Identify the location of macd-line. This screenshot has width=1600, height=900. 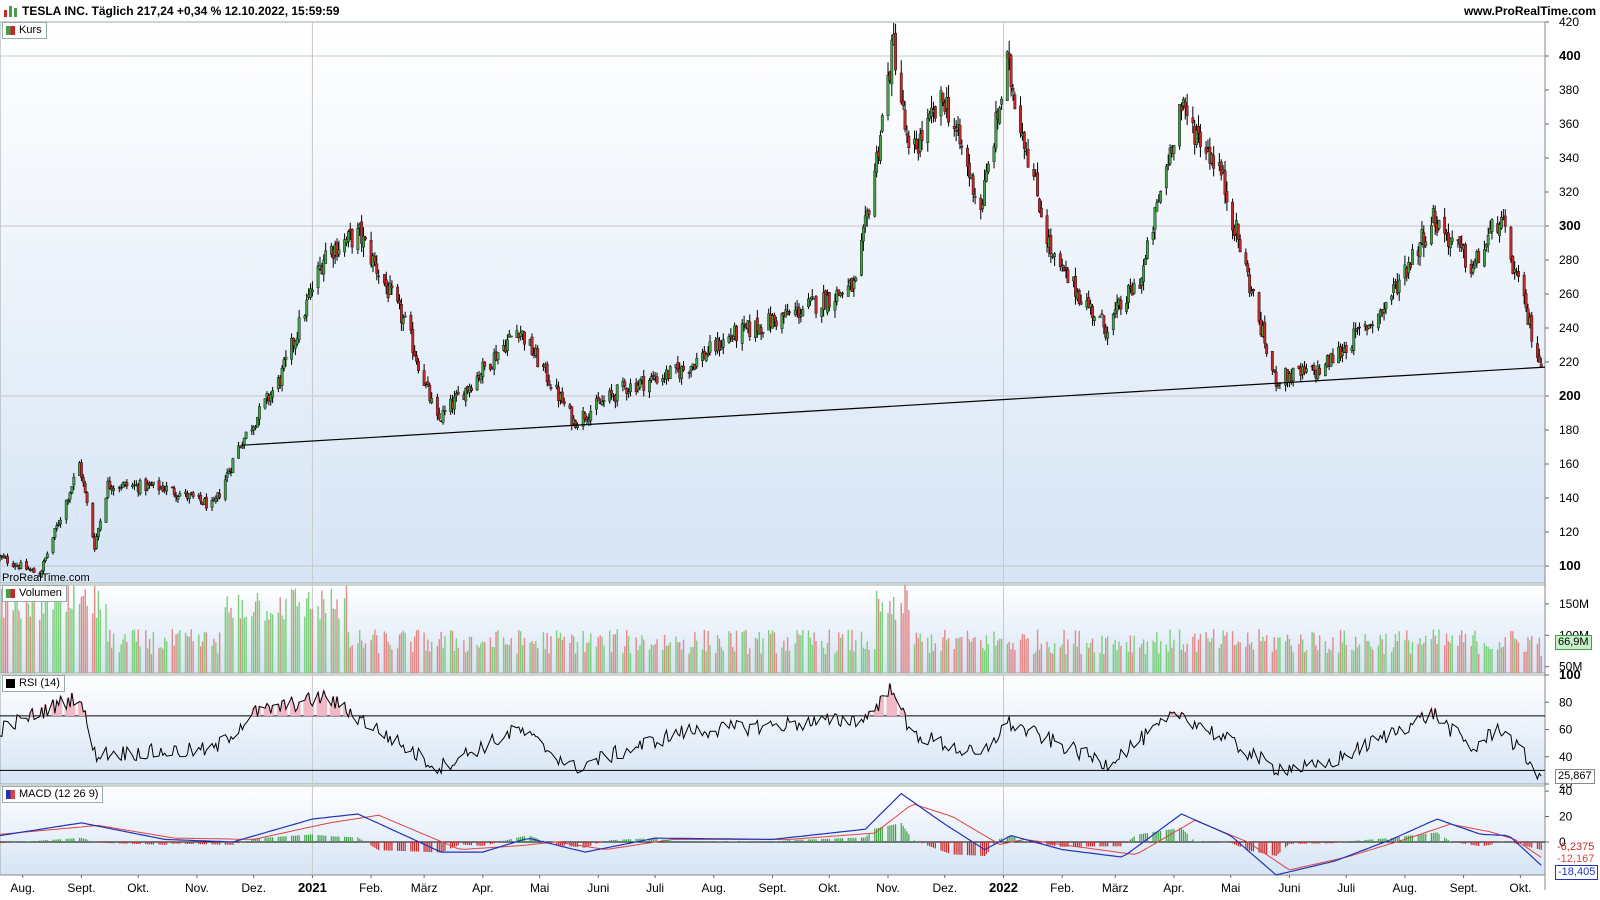
(771, 834).